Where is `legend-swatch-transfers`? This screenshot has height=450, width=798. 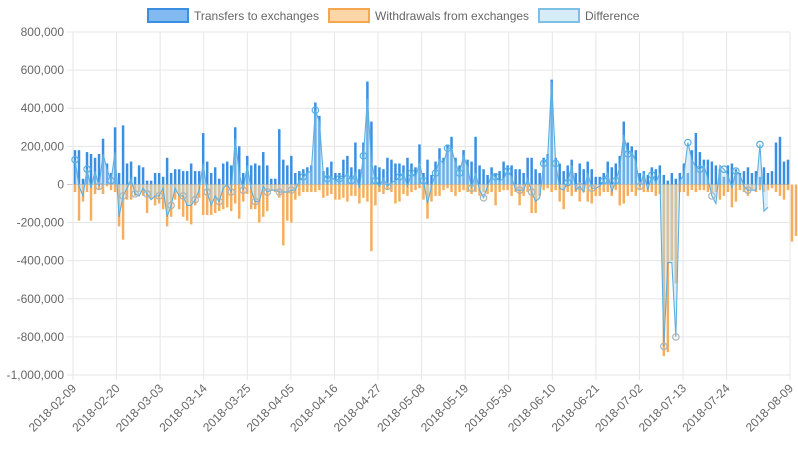 legend-swatch-transfers is located at coordinates (168, 15).